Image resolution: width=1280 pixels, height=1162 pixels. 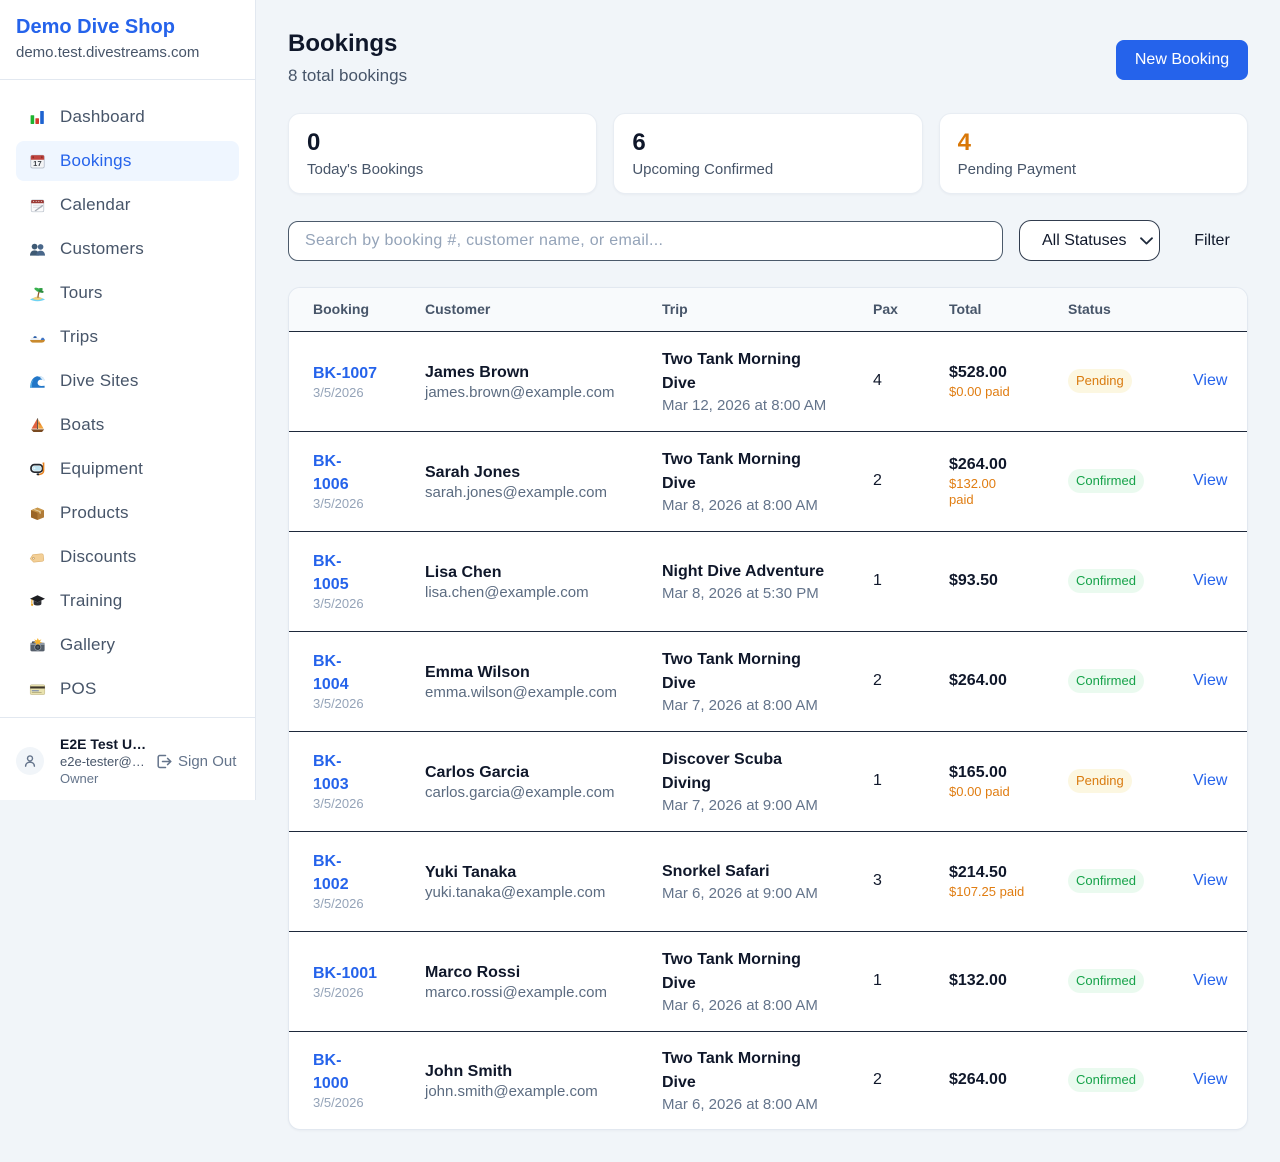 I want to click on svg-text: 17, so click(x=37, y=163).